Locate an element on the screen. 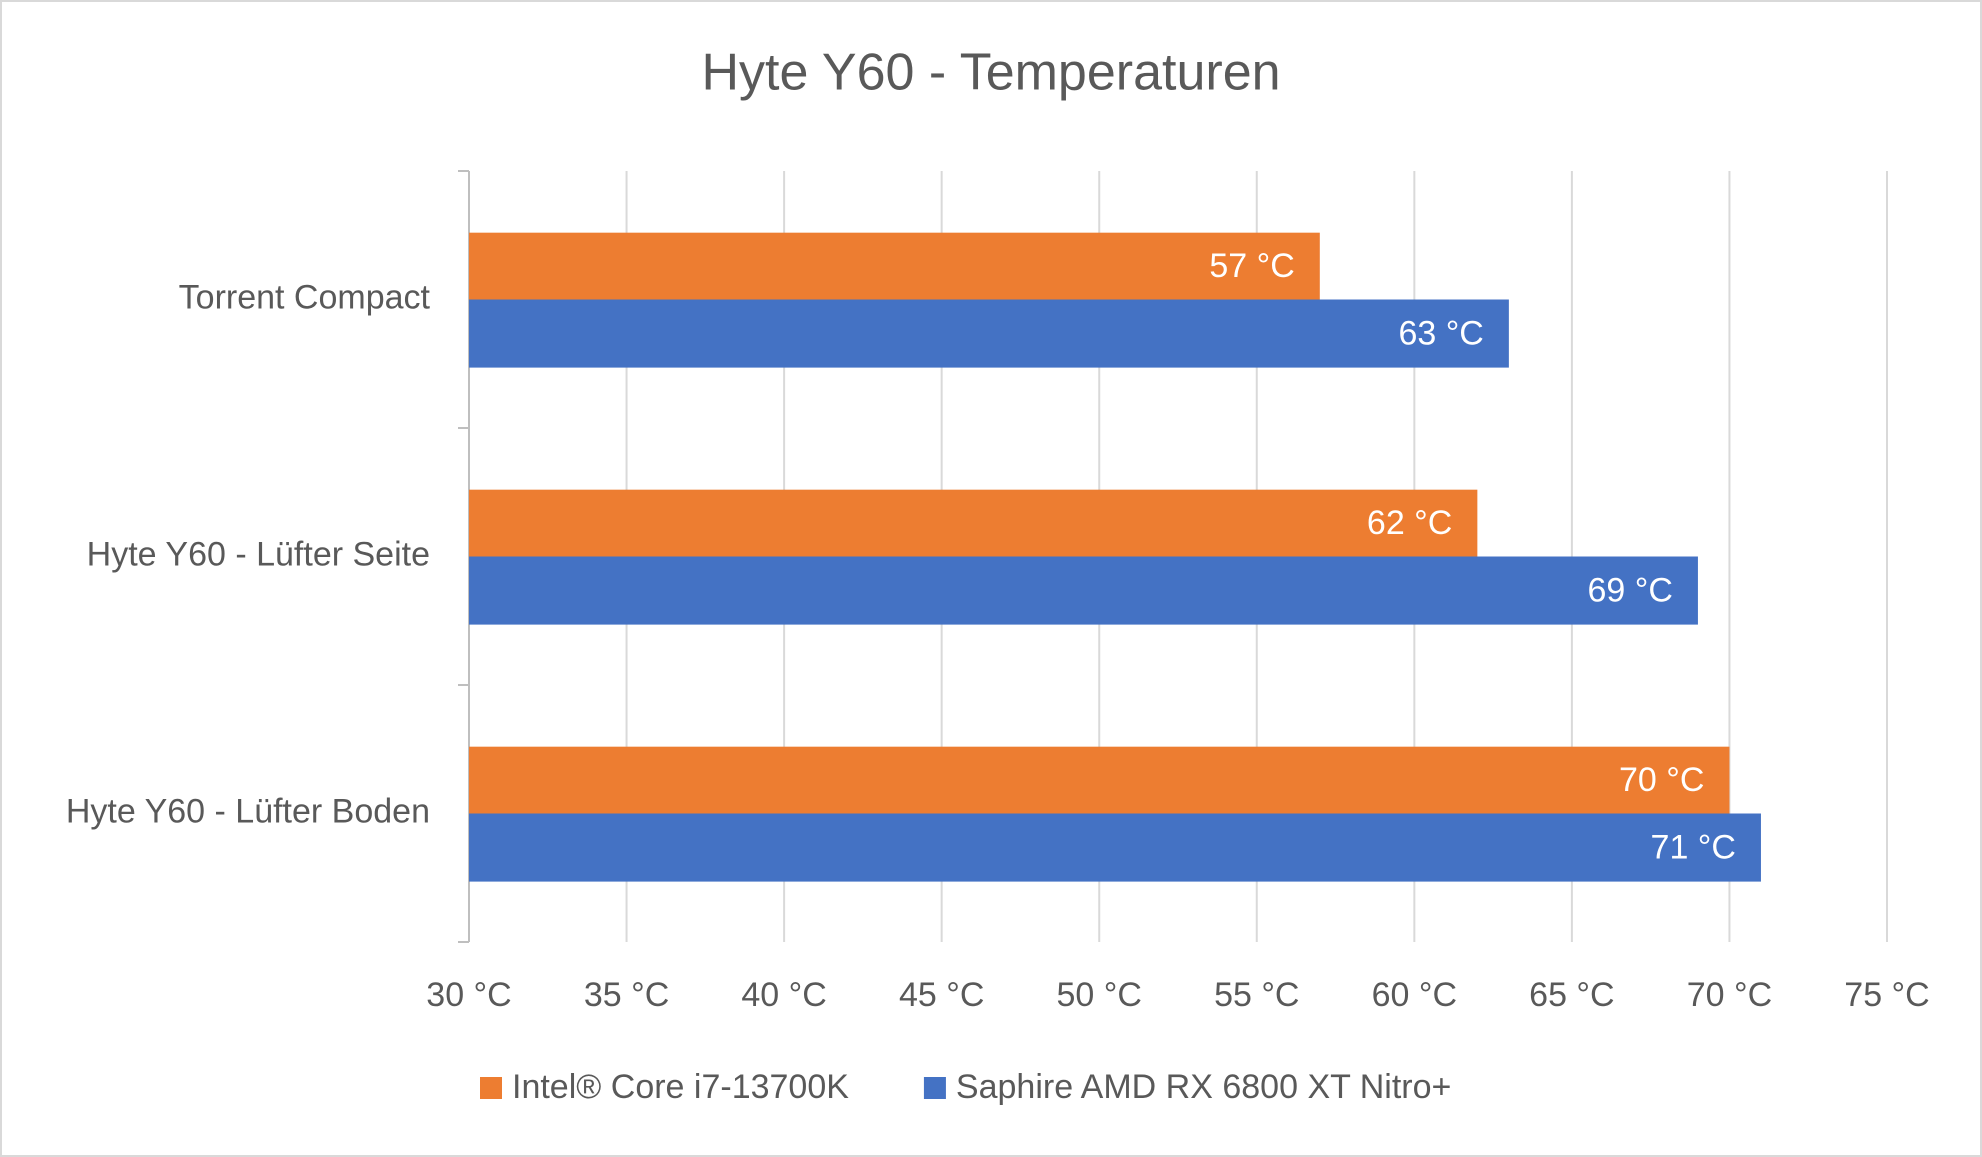  x-tick-label: 35 °C is located at coordinates (626, 995).